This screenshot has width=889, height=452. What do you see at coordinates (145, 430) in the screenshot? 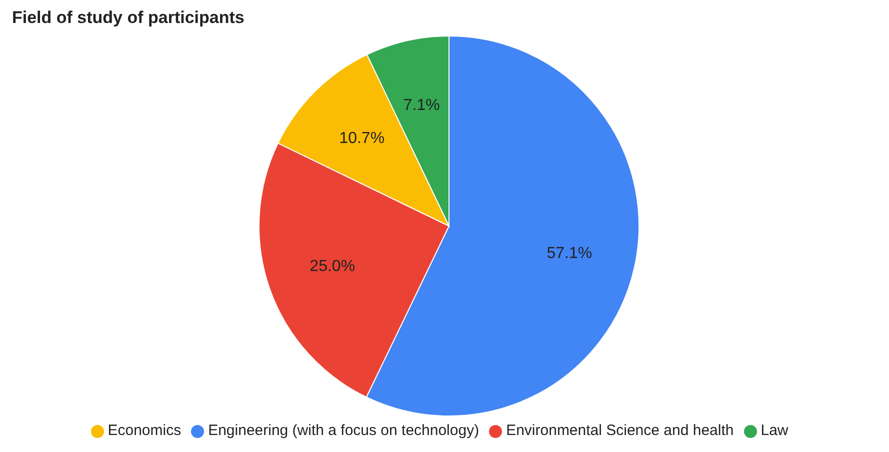
I see `legend-label: Economics` at bounding box center [145, 430].